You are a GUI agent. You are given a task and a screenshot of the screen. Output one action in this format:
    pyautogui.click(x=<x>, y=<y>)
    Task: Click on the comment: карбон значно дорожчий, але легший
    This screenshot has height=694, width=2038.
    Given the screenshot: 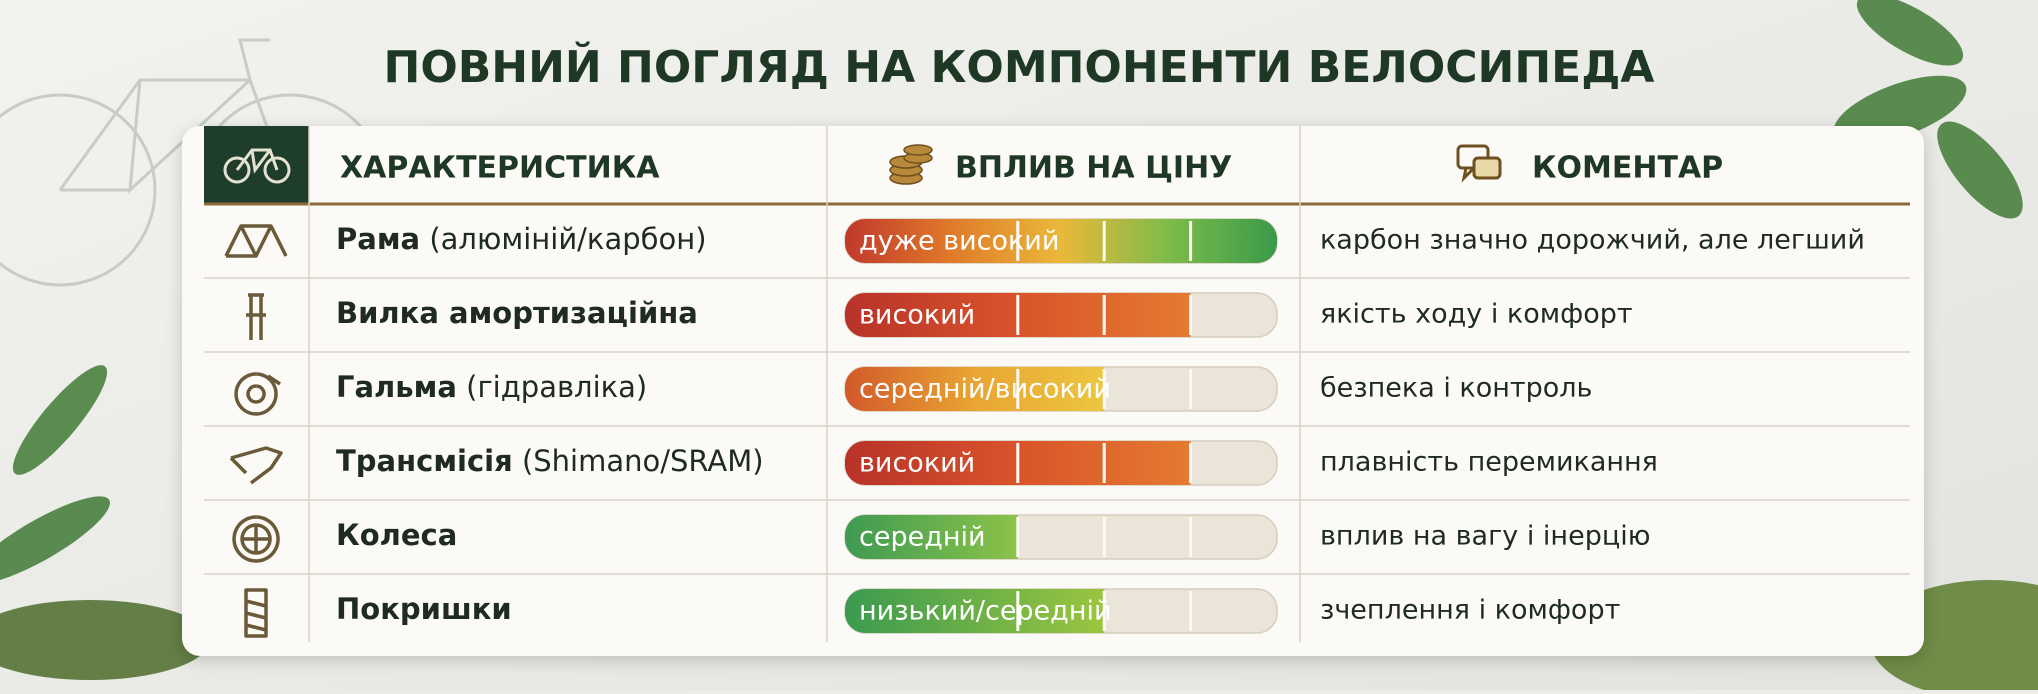 What is the action you would take?
    pyautogui.click(x=1592, y=240)
    